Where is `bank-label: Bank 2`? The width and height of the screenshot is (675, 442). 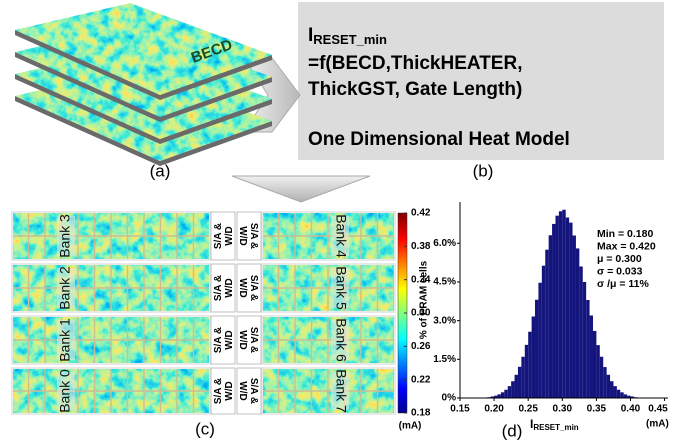 bank-label: Bank 2 is located at coordinates (65, 288).